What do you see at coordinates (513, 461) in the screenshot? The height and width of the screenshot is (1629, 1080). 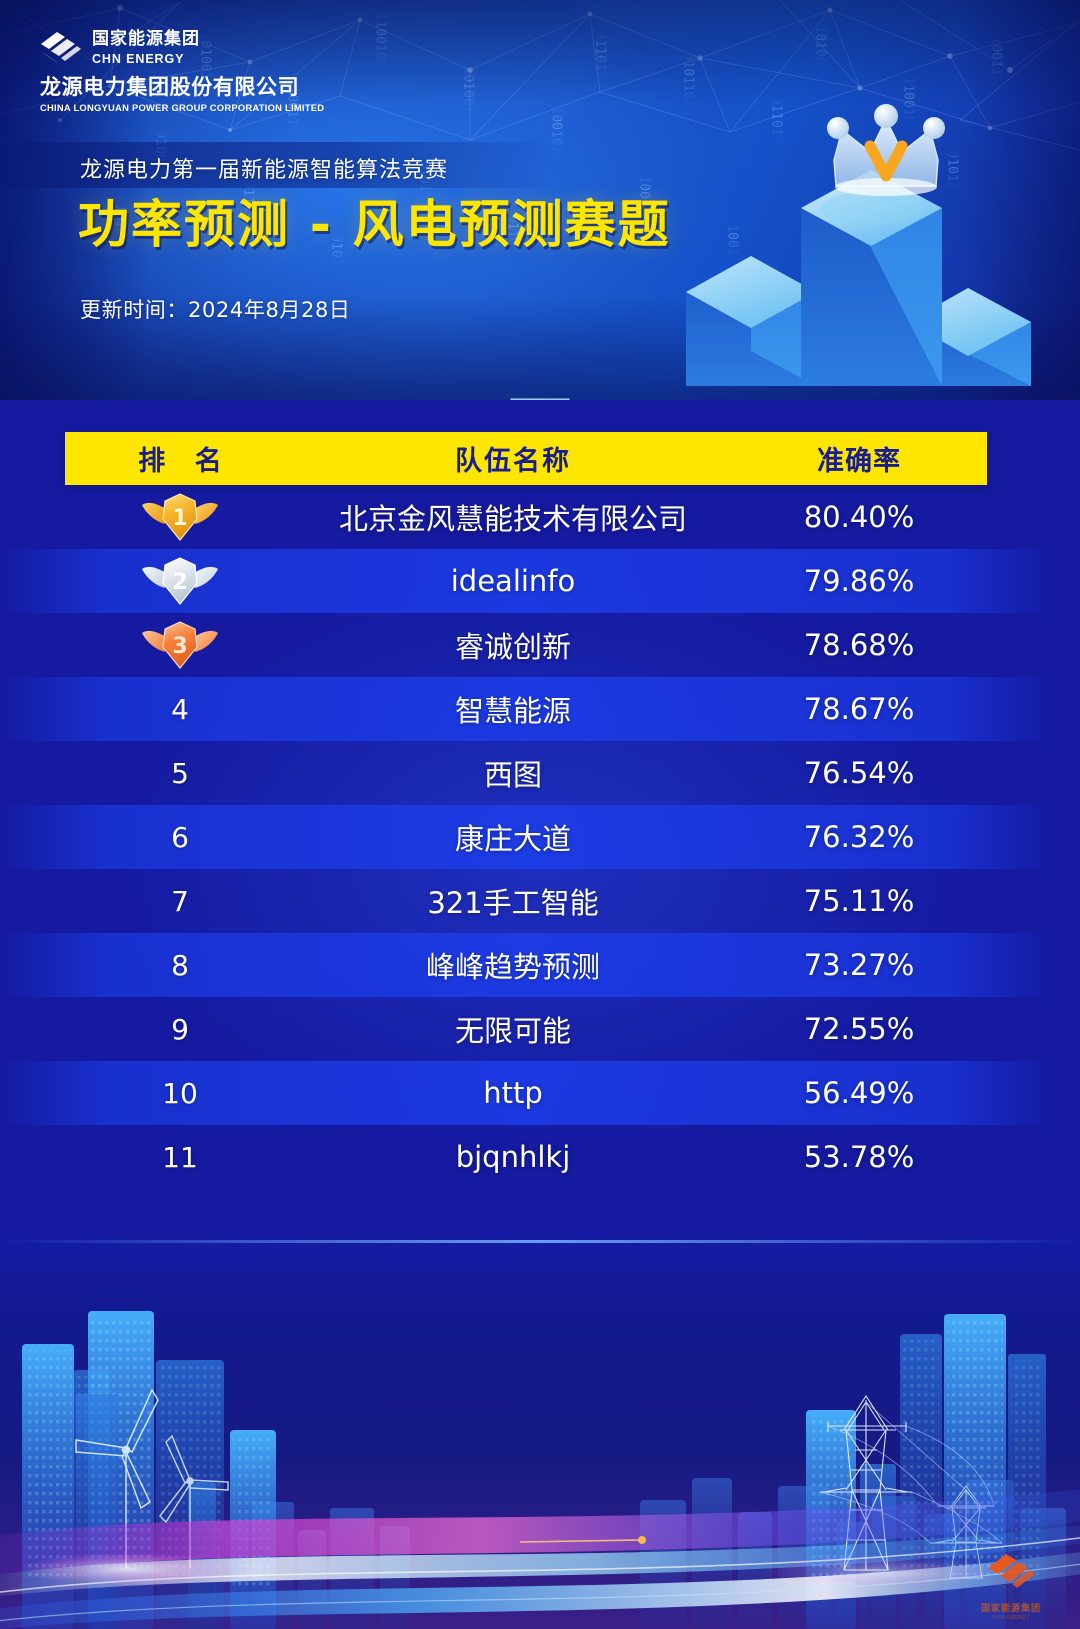 I see `column-header-team: 队伍名称` at bounding box center [513, 461].